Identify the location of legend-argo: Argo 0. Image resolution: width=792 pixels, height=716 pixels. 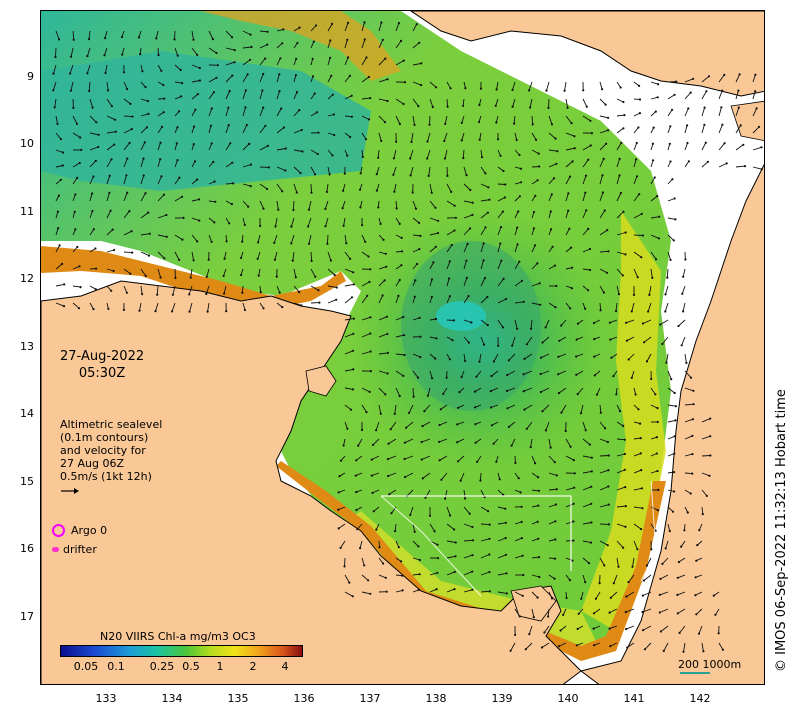
(79, 530).